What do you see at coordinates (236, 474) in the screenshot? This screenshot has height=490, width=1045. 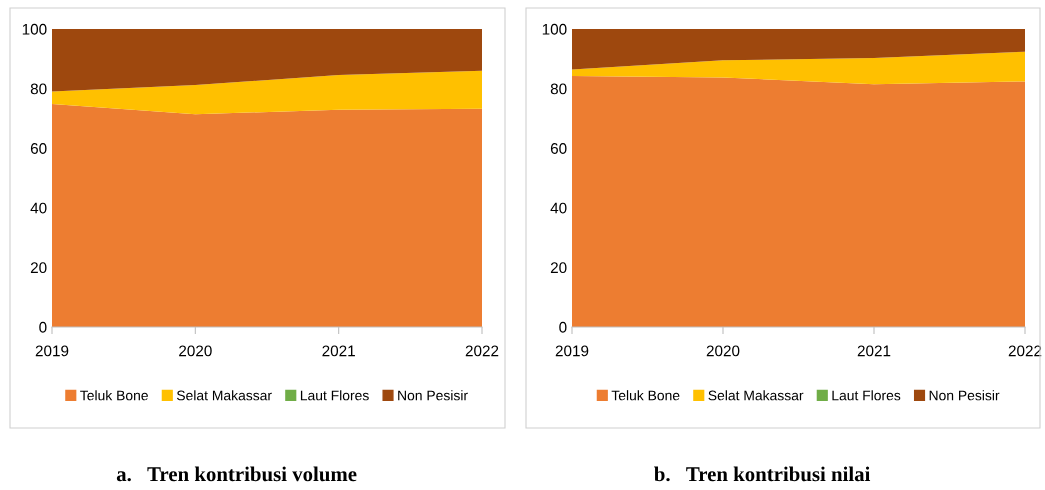 I see `text: a. Tren kontribusi volume` at bounding box center [236, 474].